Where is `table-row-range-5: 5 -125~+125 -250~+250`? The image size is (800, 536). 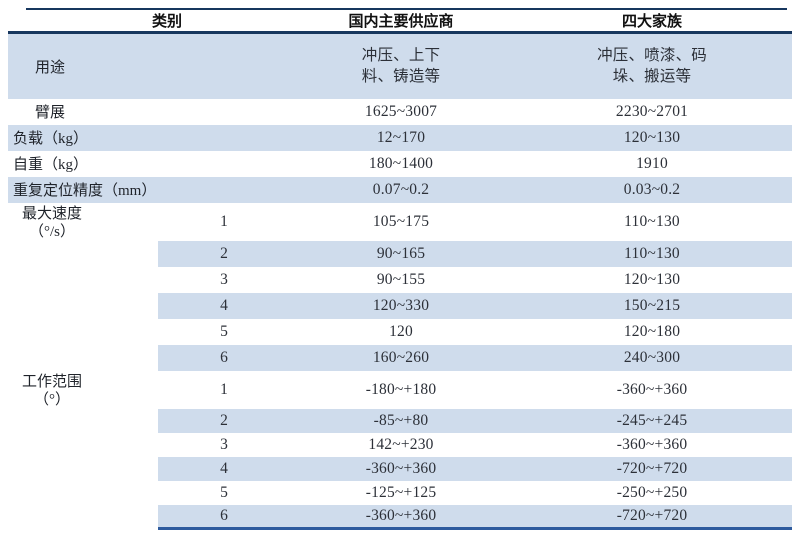 table-row-range-5: 5 -125~+125 -250~+250 is located at coordinates (400, 493).